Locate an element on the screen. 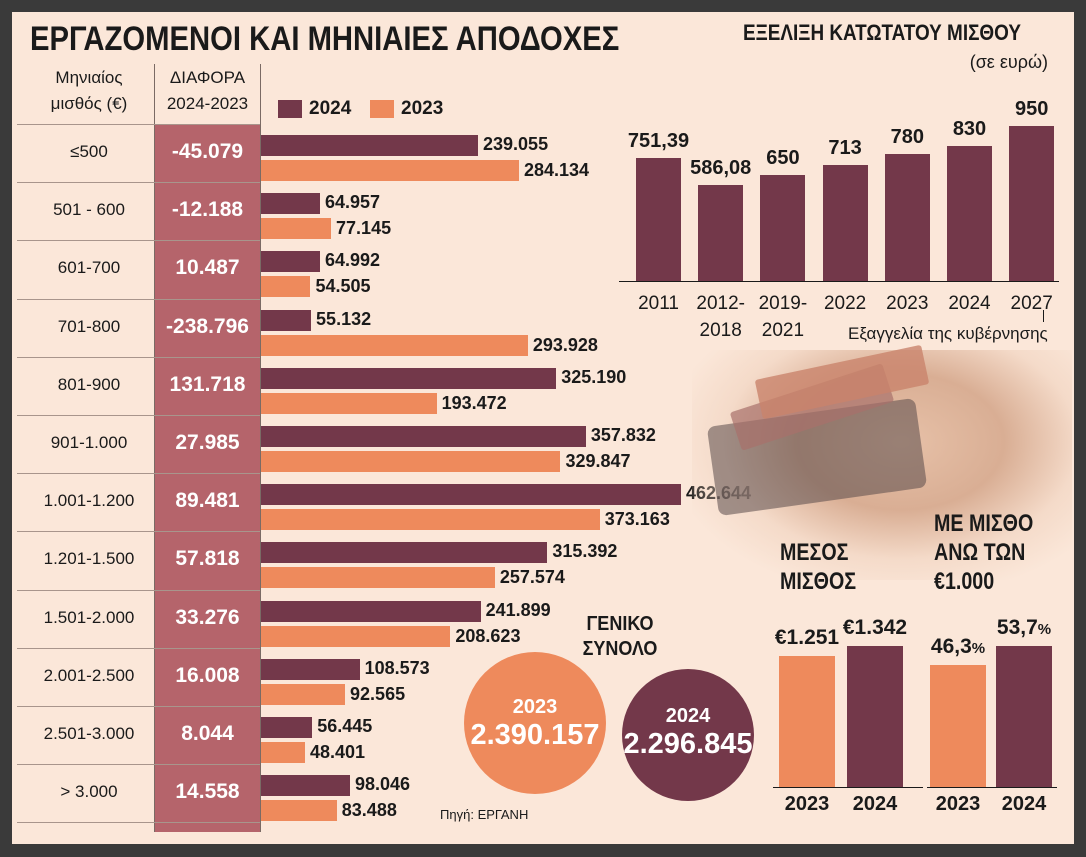  difference-value: 33.276 is located at coordinates (207, 617).